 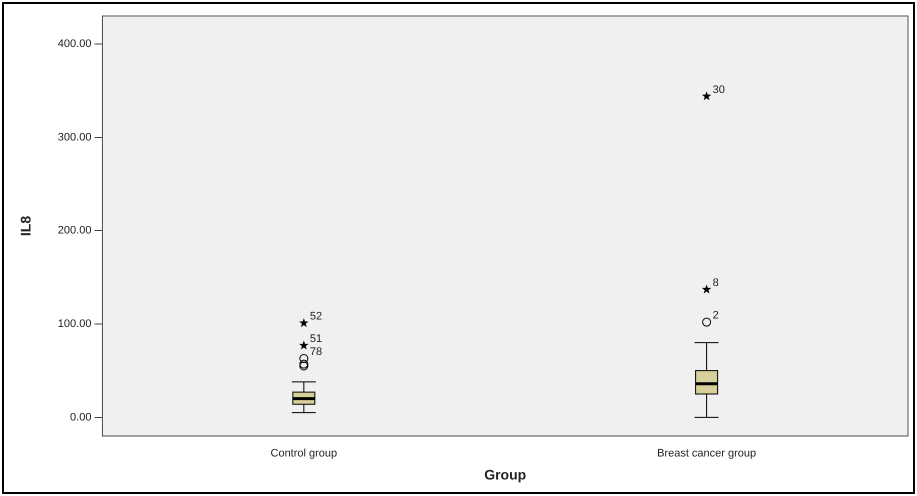 What do you see at coordinates (75, 44) in the screenshot?
I see `y-tick-label: 400.00` at bounding box center [75, 44].